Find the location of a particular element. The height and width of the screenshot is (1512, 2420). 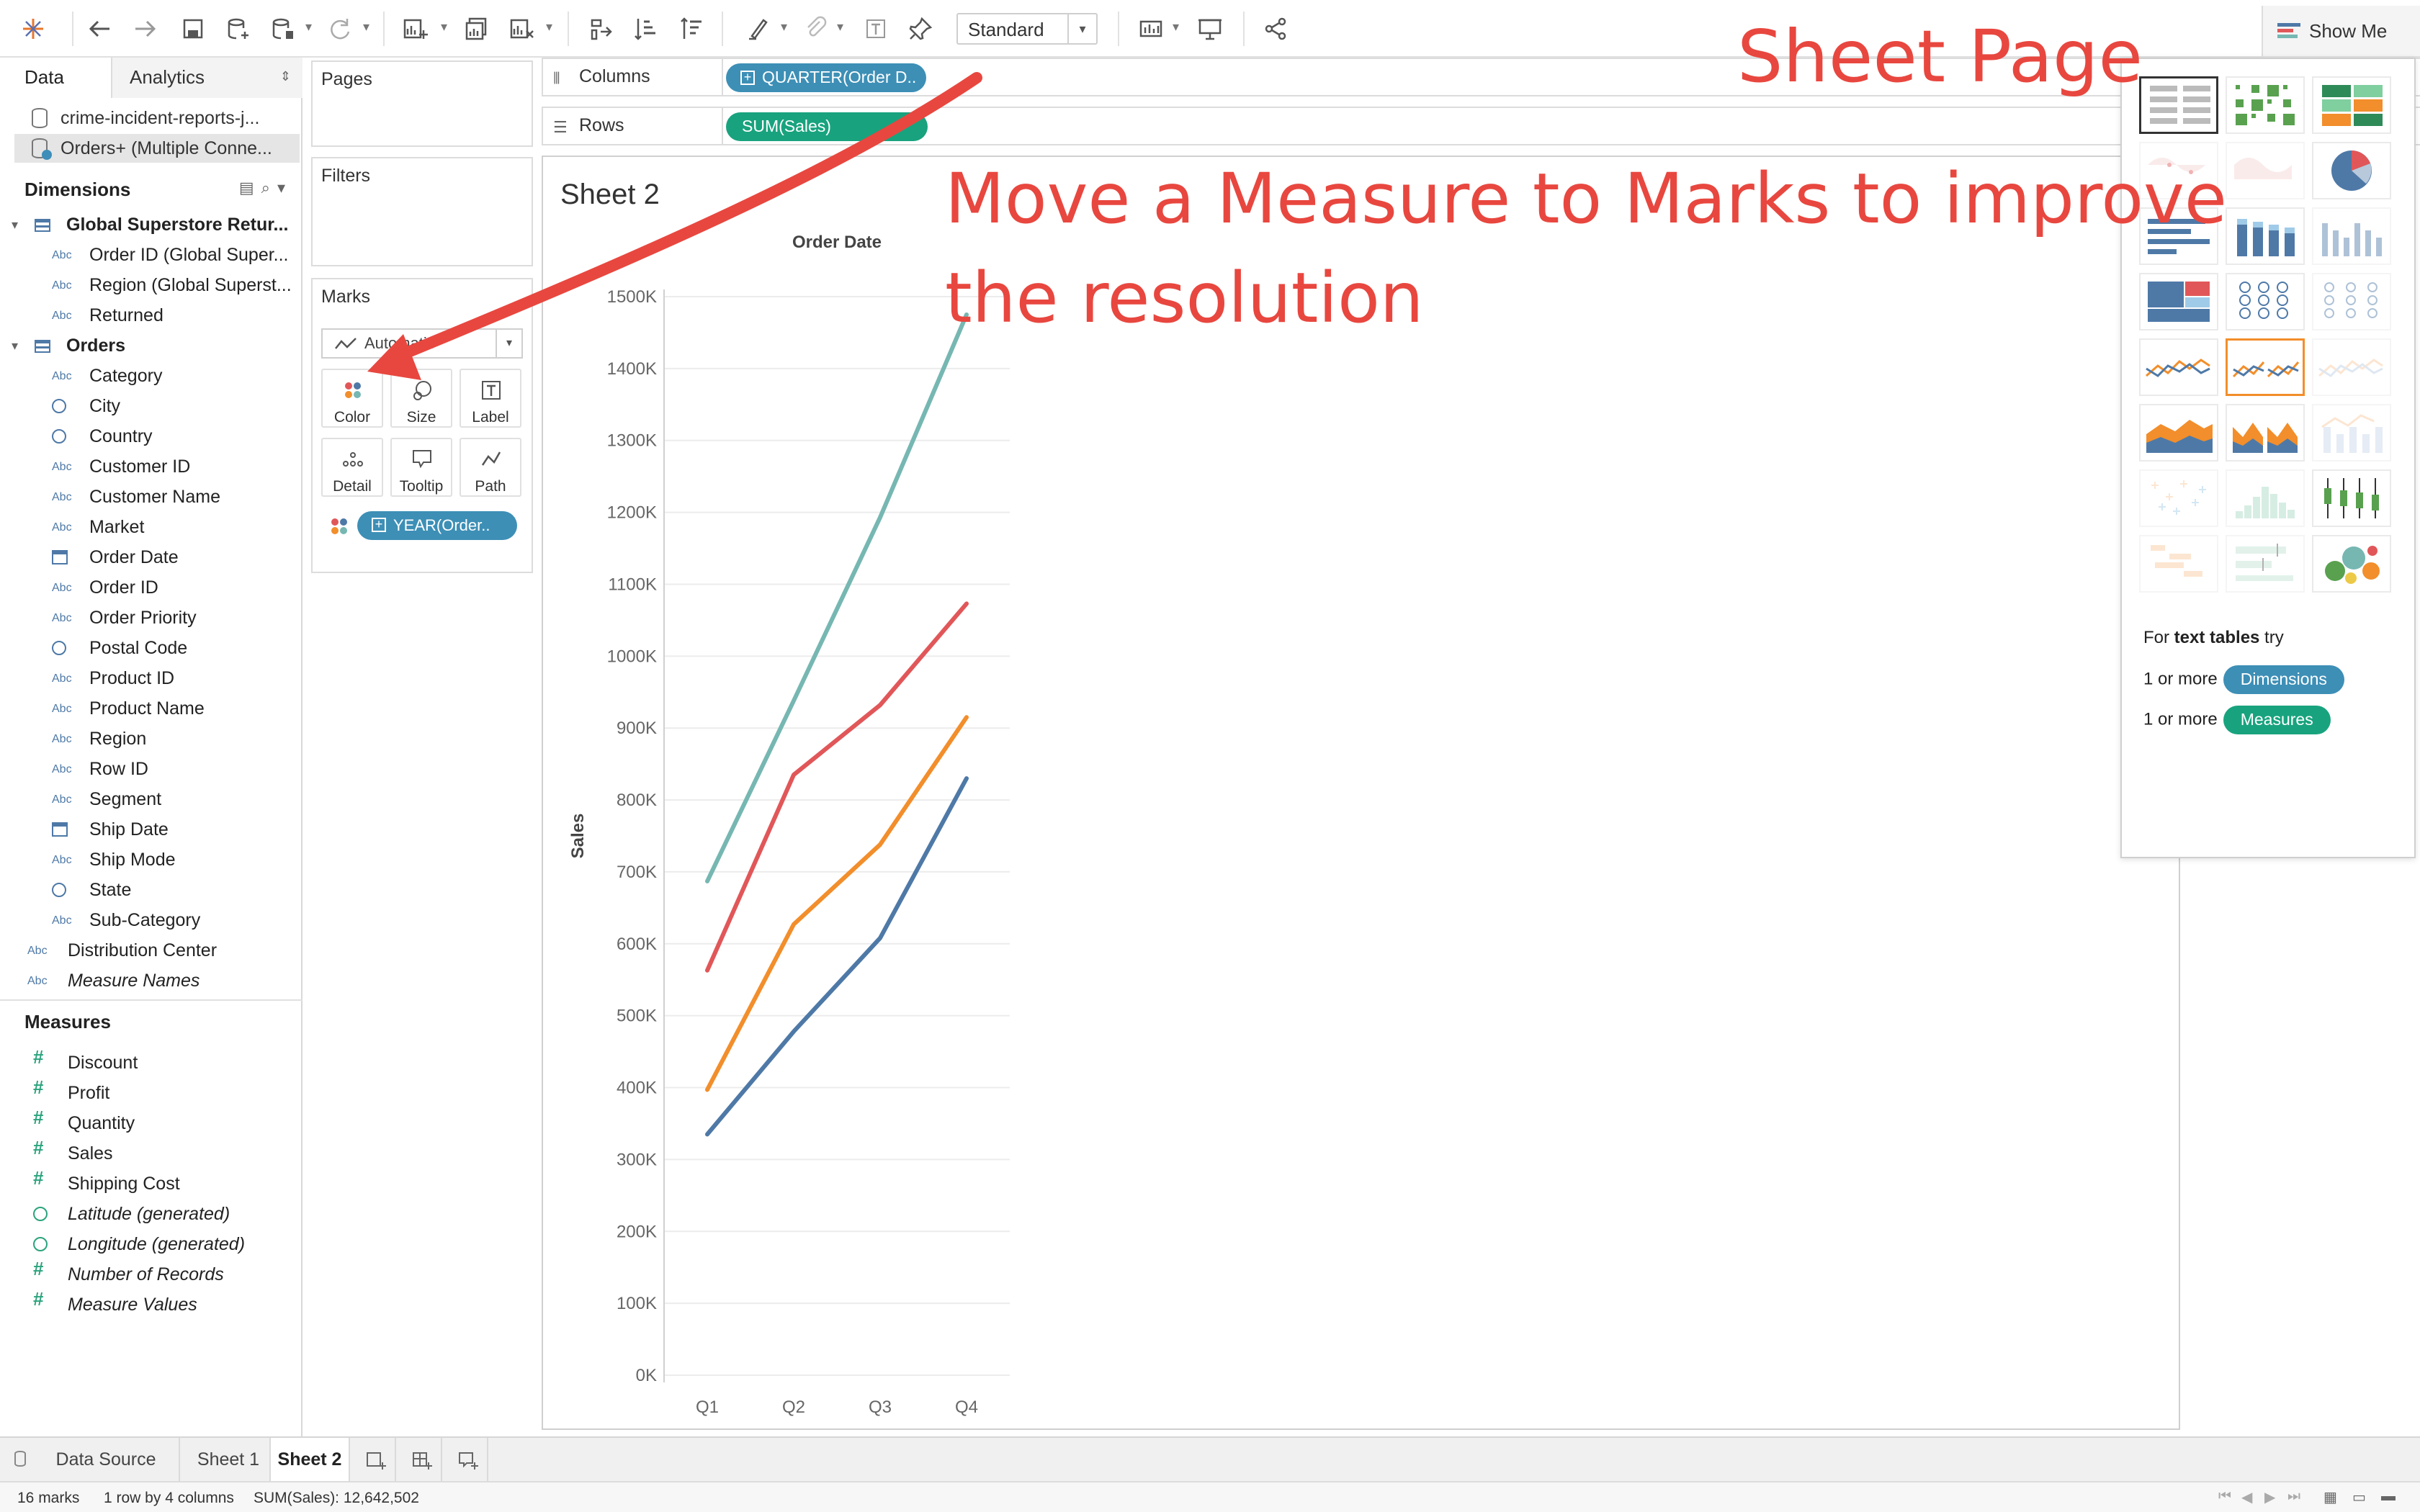

highlight-icon is located at coordinates (757, 29).